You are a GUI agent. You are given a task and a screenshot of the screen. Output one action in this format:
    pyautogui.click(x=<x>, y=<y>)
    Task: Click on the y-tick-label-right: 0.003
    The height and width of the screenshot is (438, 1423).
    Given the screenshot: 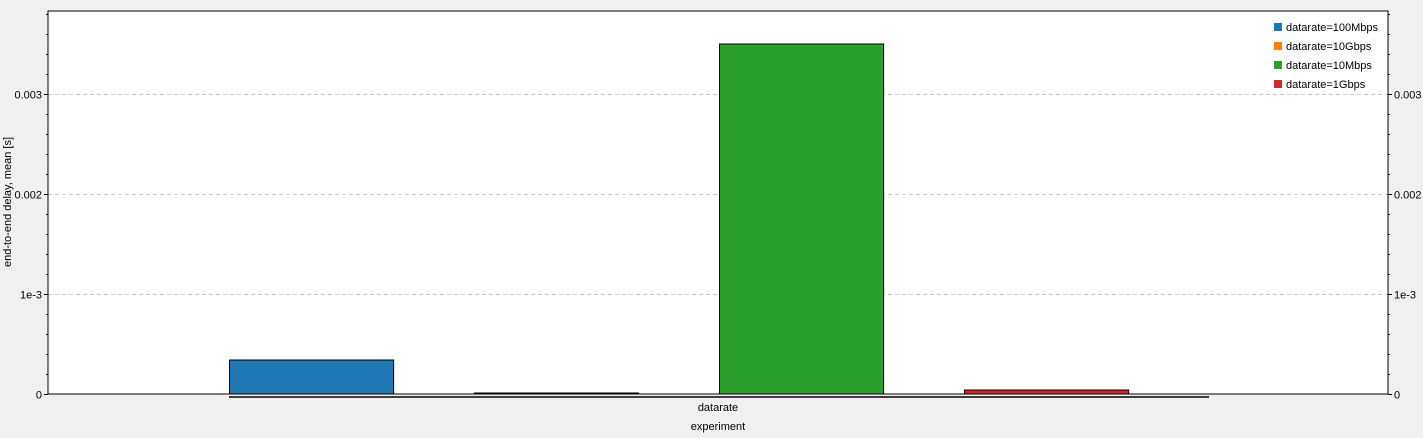 What is the action you would take?
    pyautogui.click(x=1408, y=96)
    